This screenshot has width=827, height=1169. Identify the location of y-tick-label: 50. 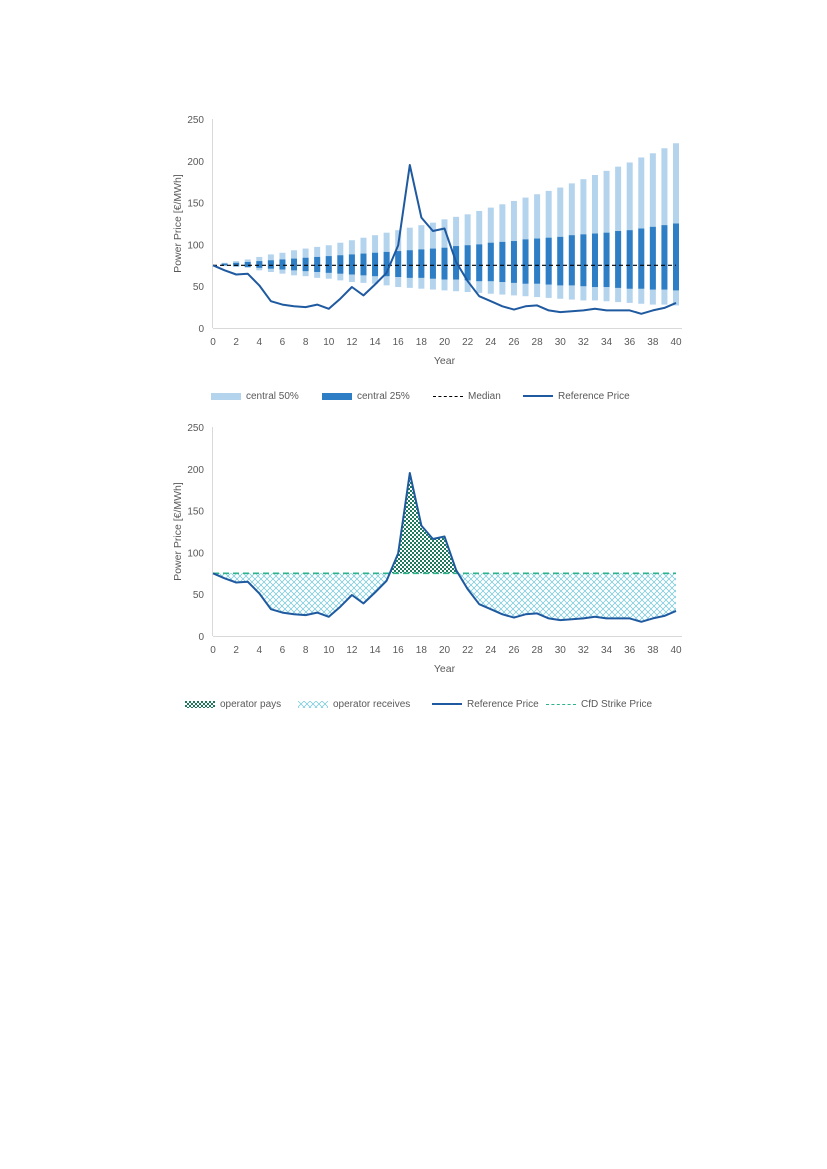
(199, 287).